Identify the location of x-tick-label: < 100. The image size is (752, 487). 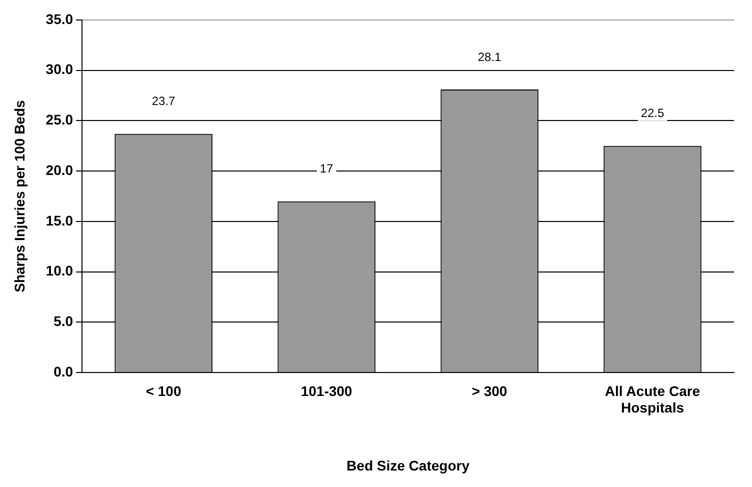
(164, 390).